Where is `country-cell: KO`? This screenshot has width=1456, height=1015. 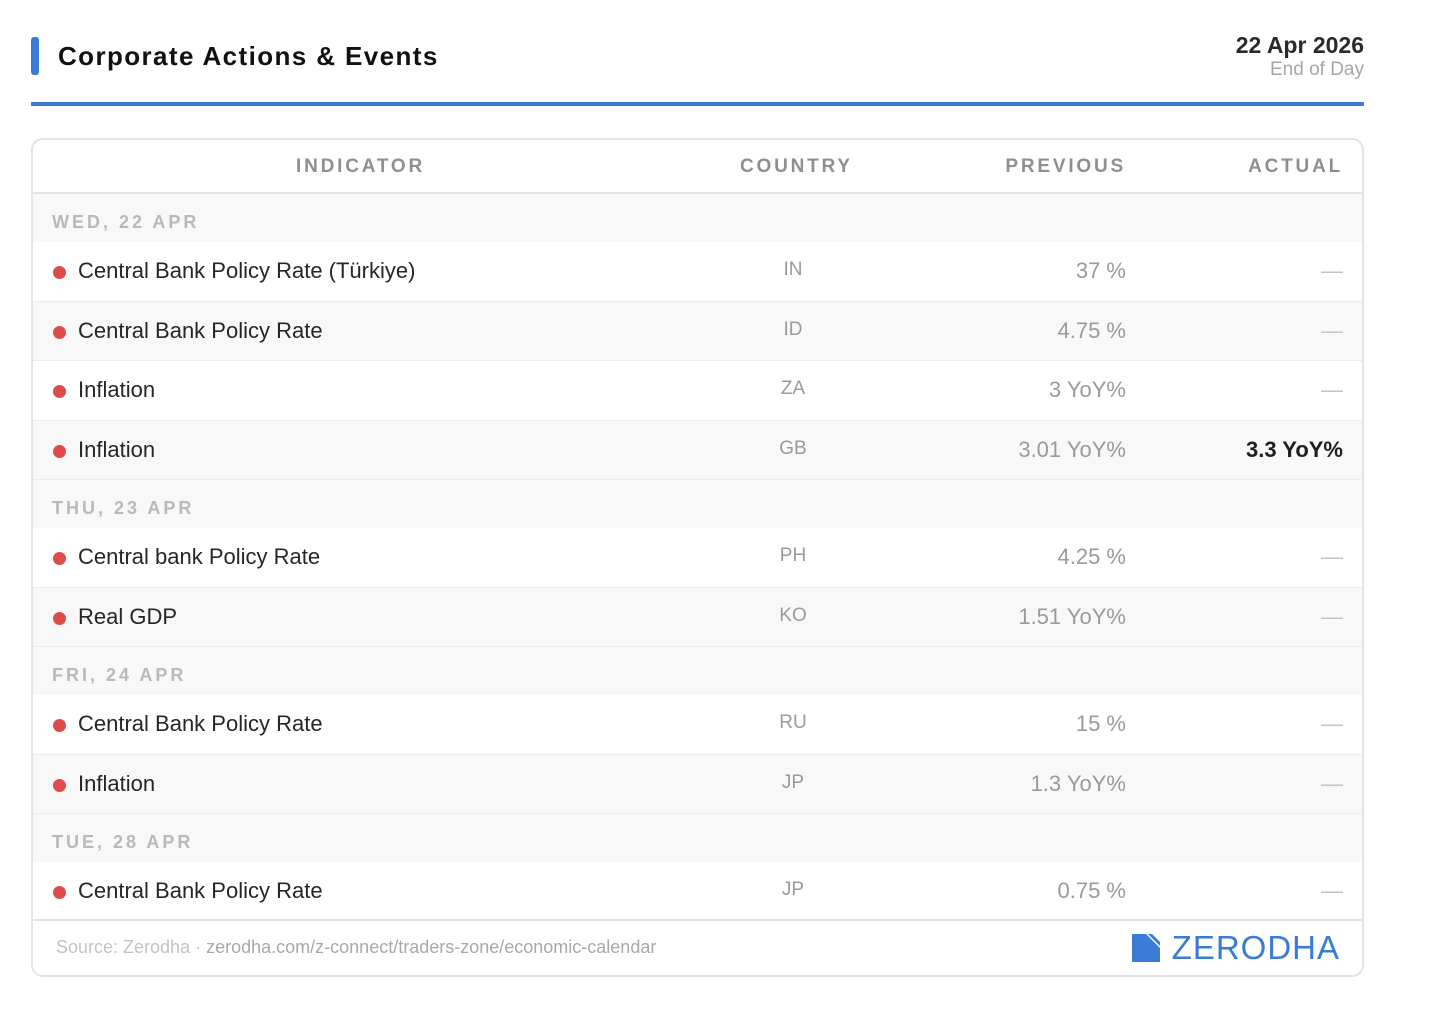 country-cell: KO is located at coordinates (793, 615).